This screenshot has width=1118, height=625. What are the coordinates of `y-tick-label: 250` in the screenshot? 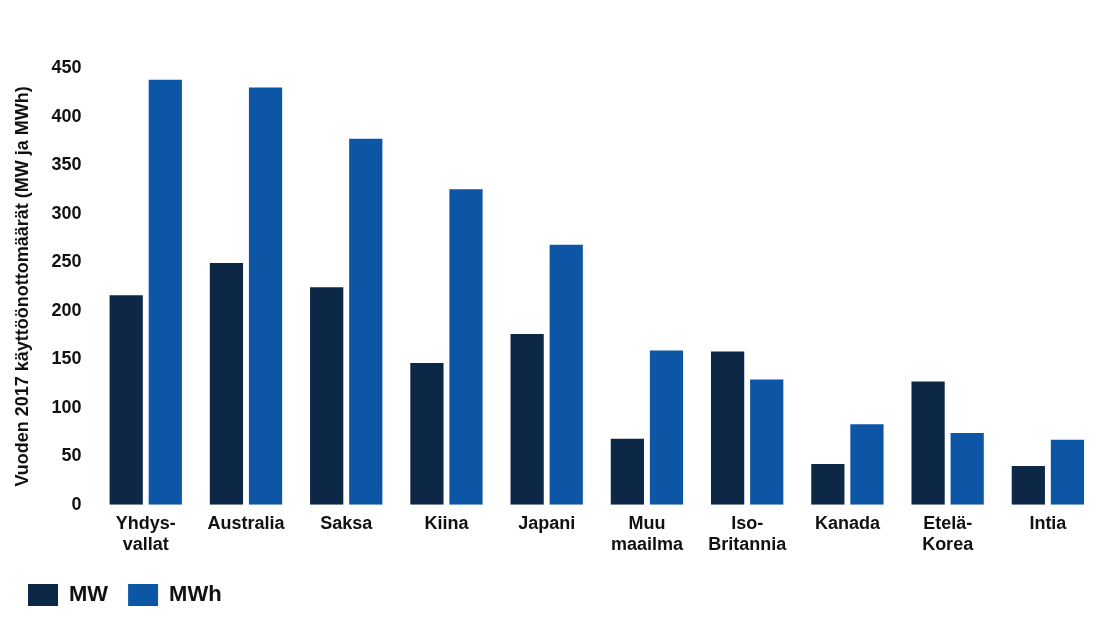 It's located at (66, 261).